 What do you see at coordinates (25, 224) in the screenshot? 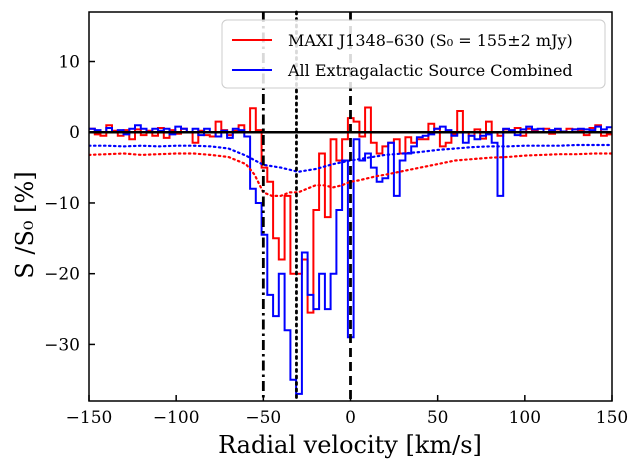
I see `y-axis-label: S /S₀ [%]` at bounding box center [25, 224].